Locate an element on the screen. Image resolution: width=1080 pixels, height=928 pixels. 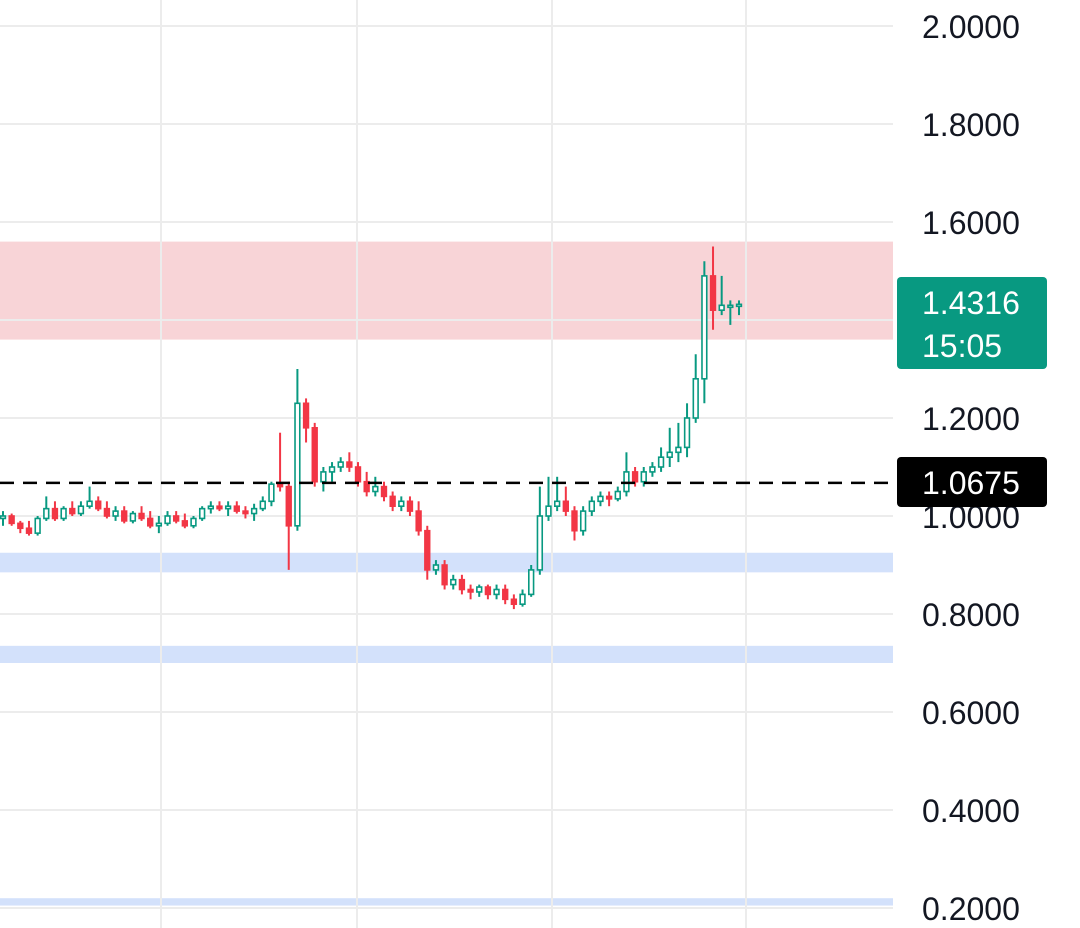
y-tick-label-7: 0.4000 is located at coordinates (971, 811).